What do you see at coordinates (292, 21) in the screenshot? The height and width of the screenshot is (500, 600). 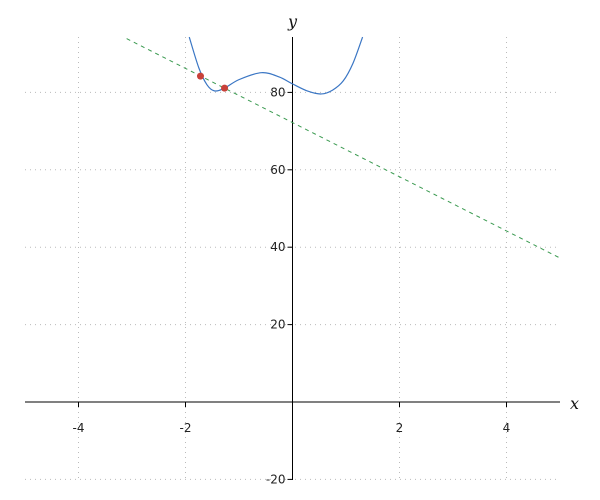 I see `y-axis-label: y` at bounding box center [292, 21].